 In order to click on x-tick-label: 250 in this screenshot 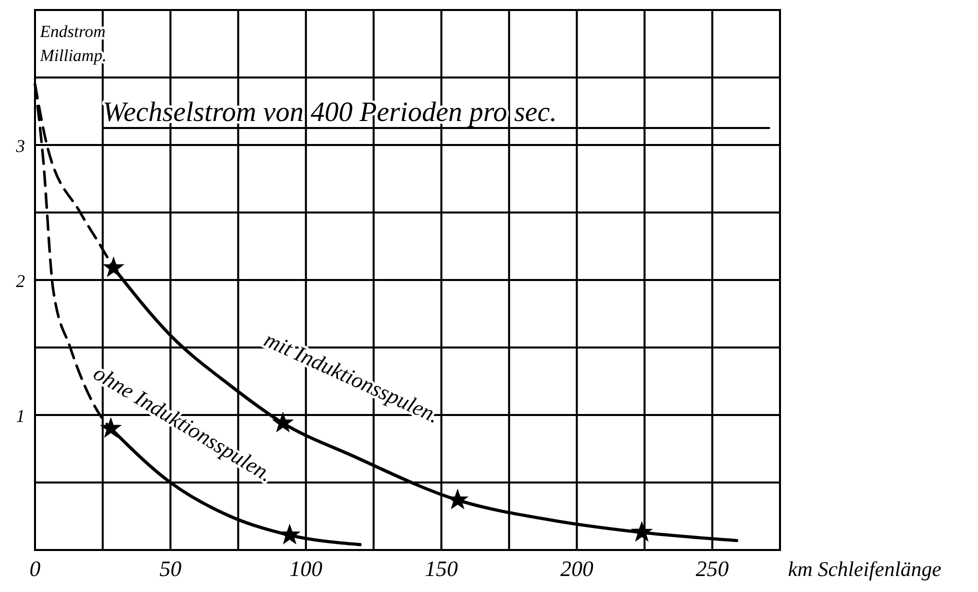, I will do `click(712, 568)`.